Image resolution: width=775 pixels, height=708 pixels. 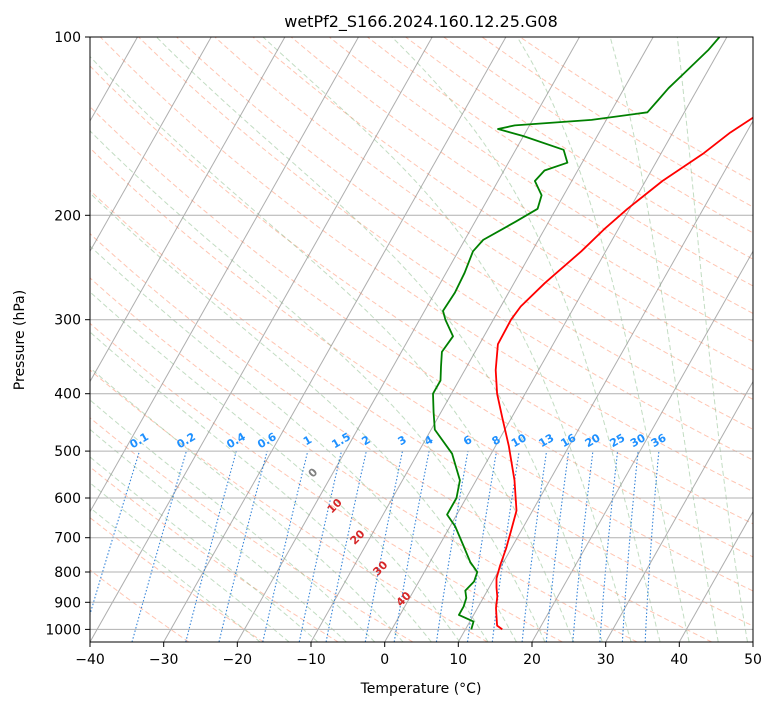 I want to click on y-tick-label: 200, so click(x=67, y=216).